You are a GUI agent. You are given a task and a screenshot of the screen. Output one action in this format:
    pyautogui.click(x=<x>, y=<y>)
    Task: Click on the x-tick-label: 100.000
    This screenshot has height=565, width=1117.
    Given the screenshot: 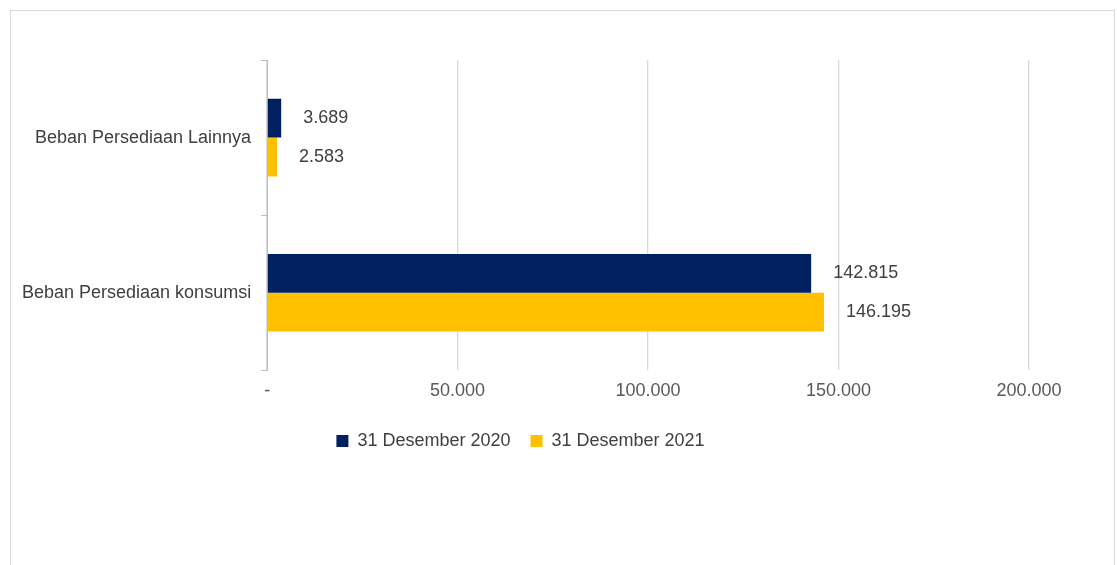 What is the action you would take?
    pyautogui.click(x=648, y=390)
    